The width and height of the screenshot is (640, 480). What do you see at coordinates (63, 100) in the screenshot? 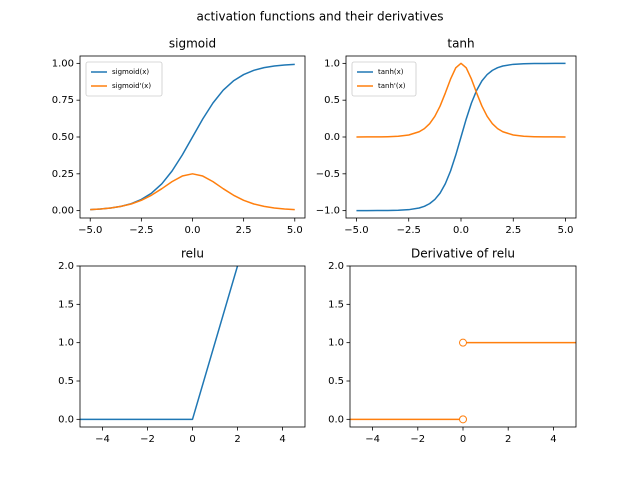
I see `y-tick-label: 0.75` at bounding box center [63, 100].